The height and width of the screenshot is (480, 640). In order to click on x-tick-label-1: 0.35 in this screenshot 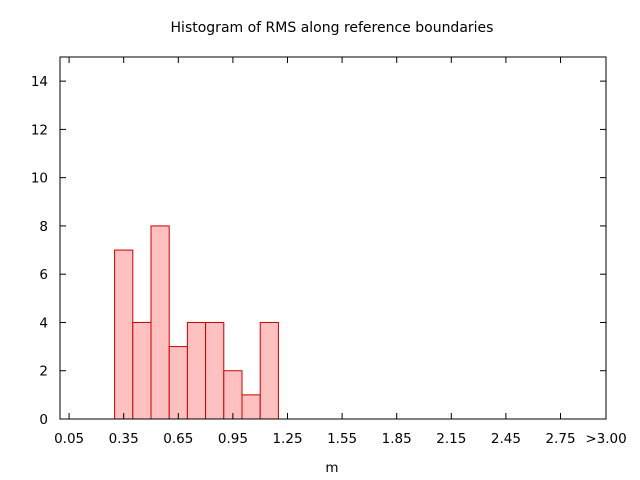, I will do `click(124, 439)`.